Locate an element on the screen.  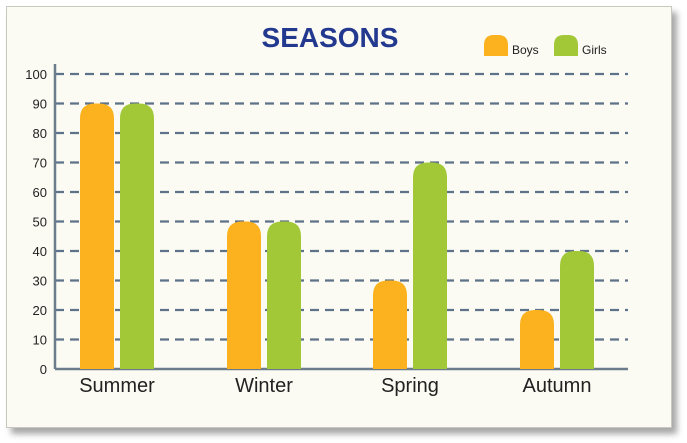
y-tick-label-30: 30 is located at coordinates (40, 281).